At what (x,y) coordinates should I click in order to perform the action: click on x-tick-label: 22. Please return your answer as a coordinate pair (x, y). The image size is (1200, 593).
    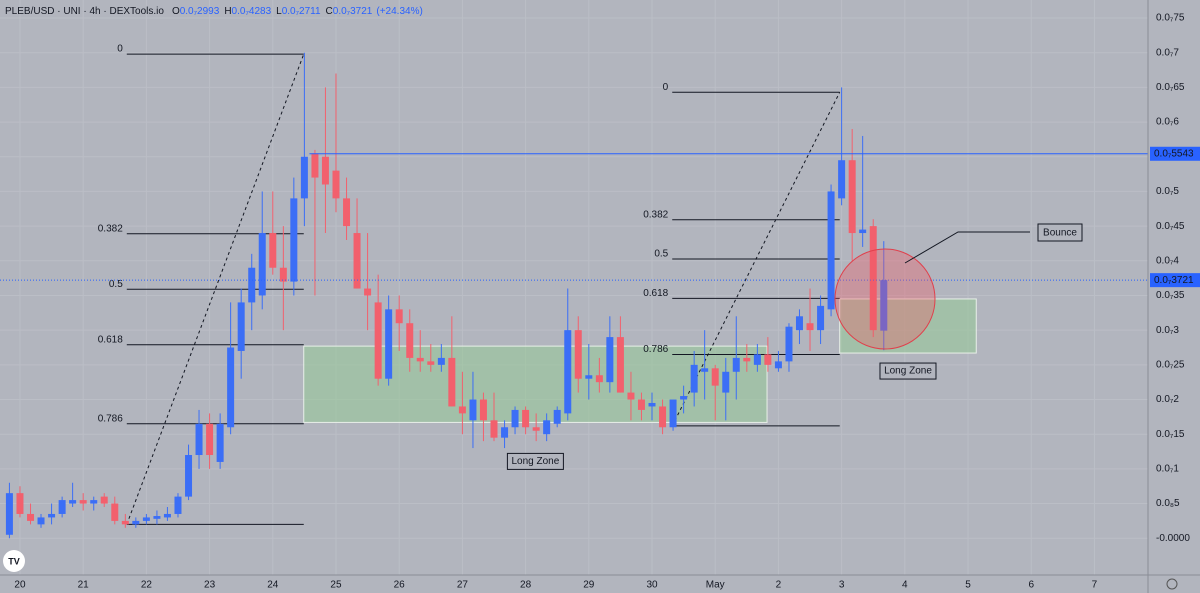
    Looking at the image, I should click on (147, 585).